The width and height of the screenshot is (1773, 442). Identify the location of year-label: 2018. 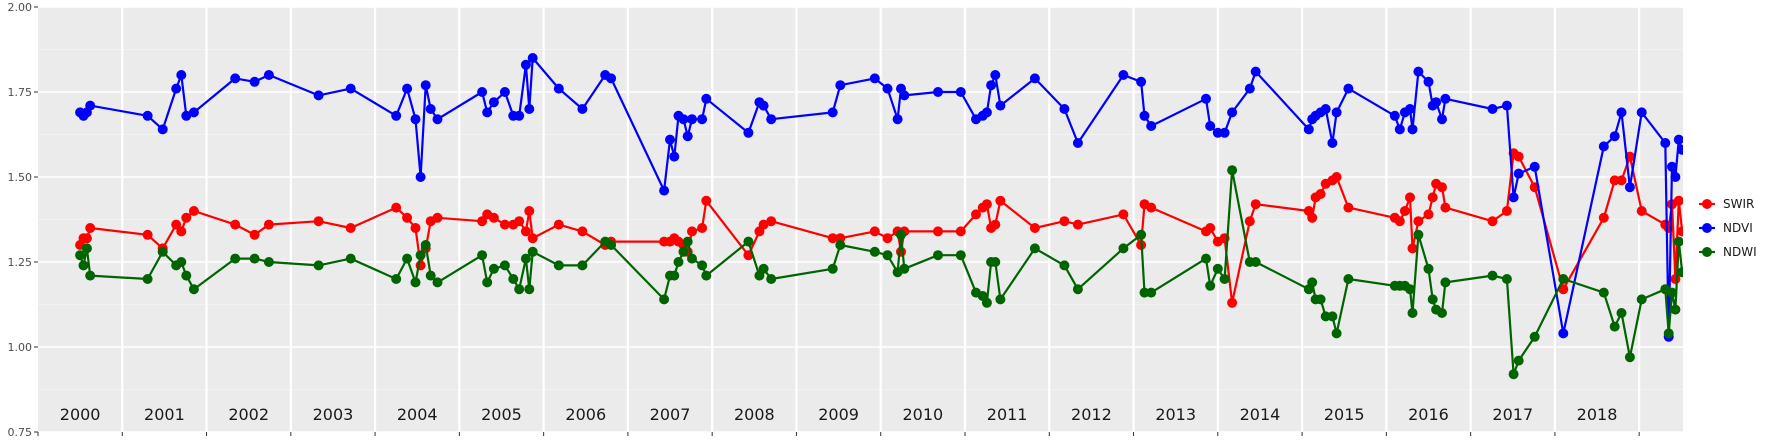
(1597, 414).